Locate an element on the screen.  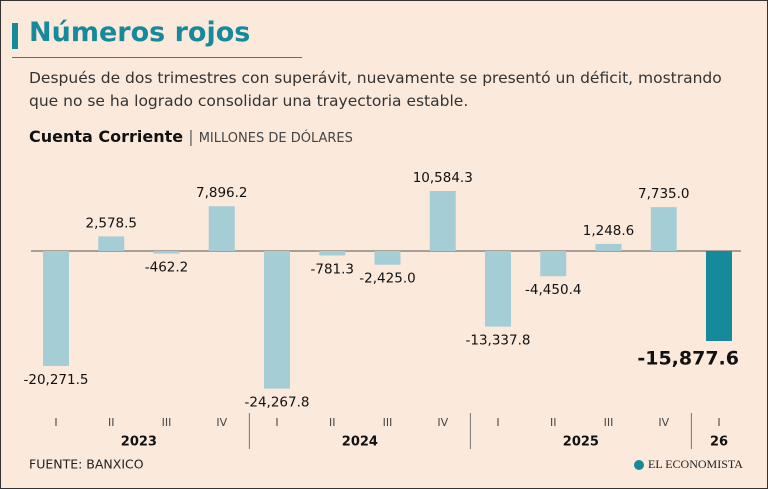
chart-heading: Cuenta Corriente | MILLONES DE DÓLARES is located at coordinates (191, 136).